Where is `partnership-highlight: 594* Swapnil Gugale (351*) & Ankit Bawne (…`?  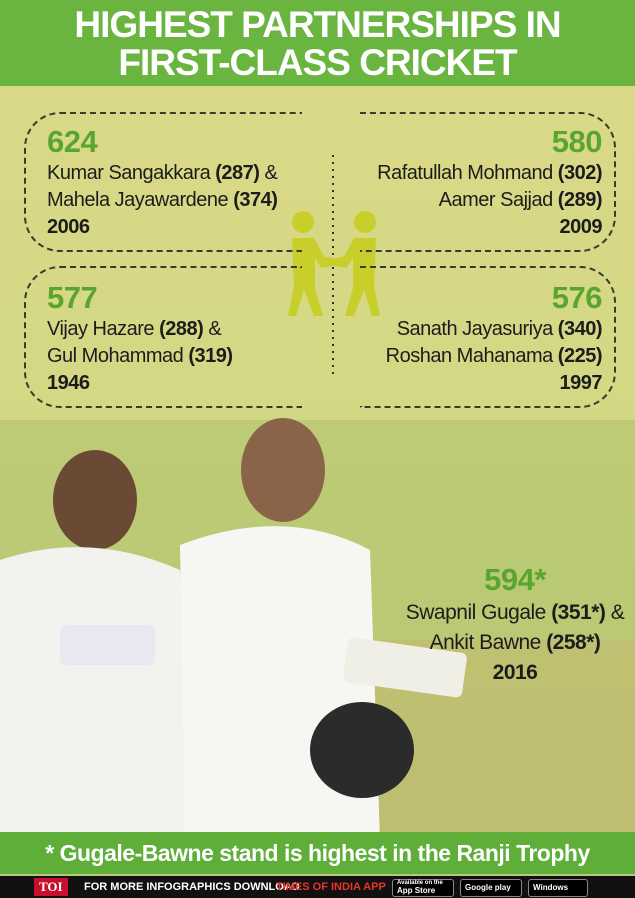 partnership-highlight: 594* Swapnil Gugale (351*) & Ankit Bawne (… is located at coordinates (515, 625).